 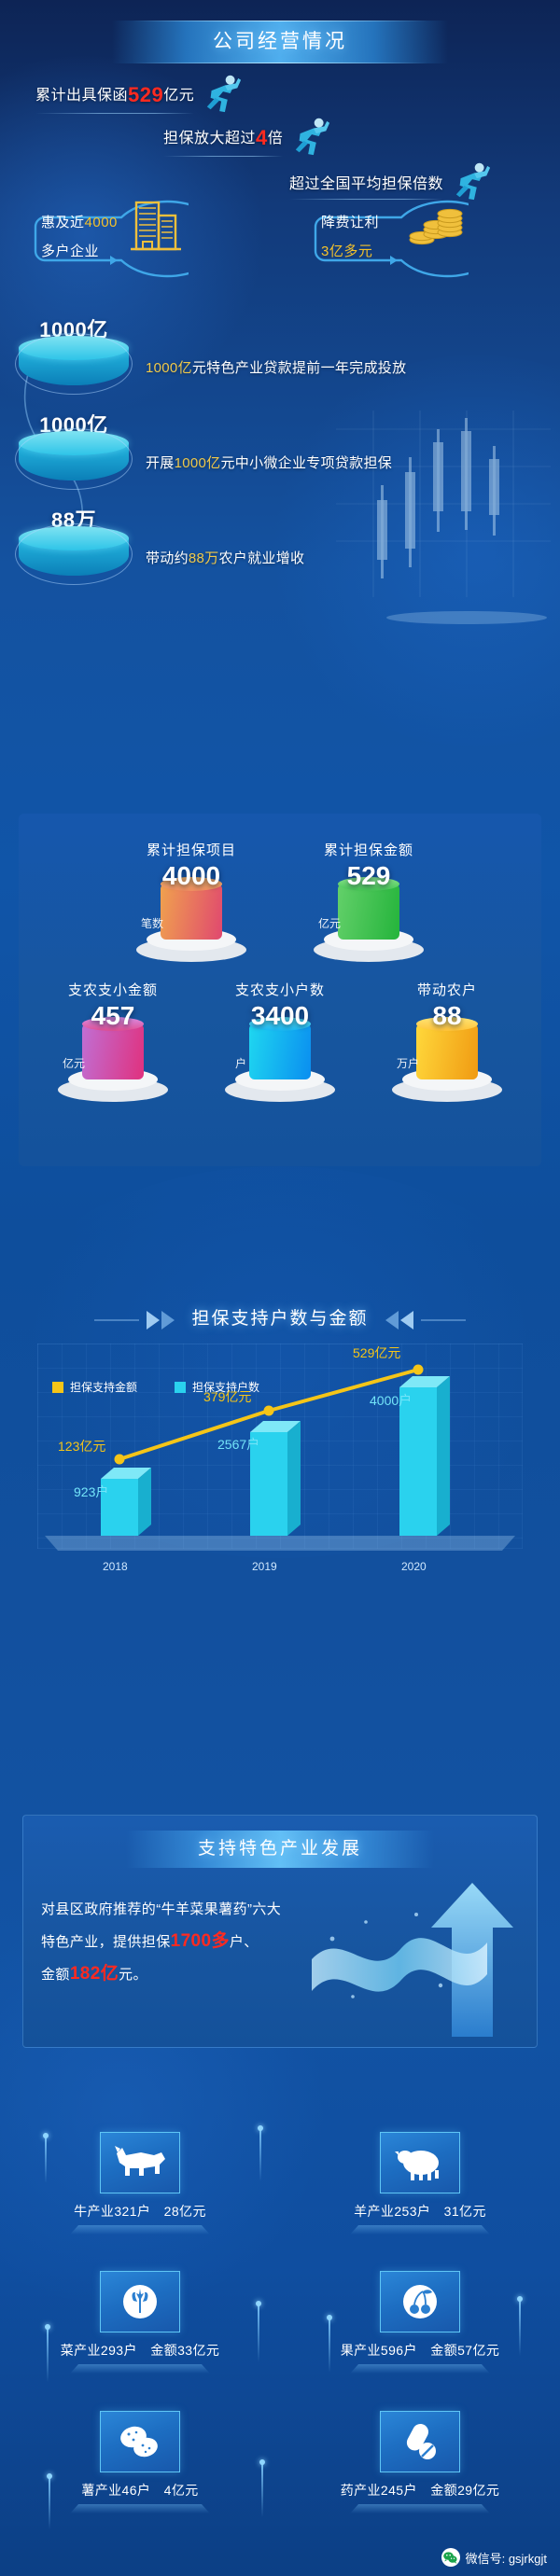 I want to click on stat-card-2-value: 529, so click(x=368, y=875).